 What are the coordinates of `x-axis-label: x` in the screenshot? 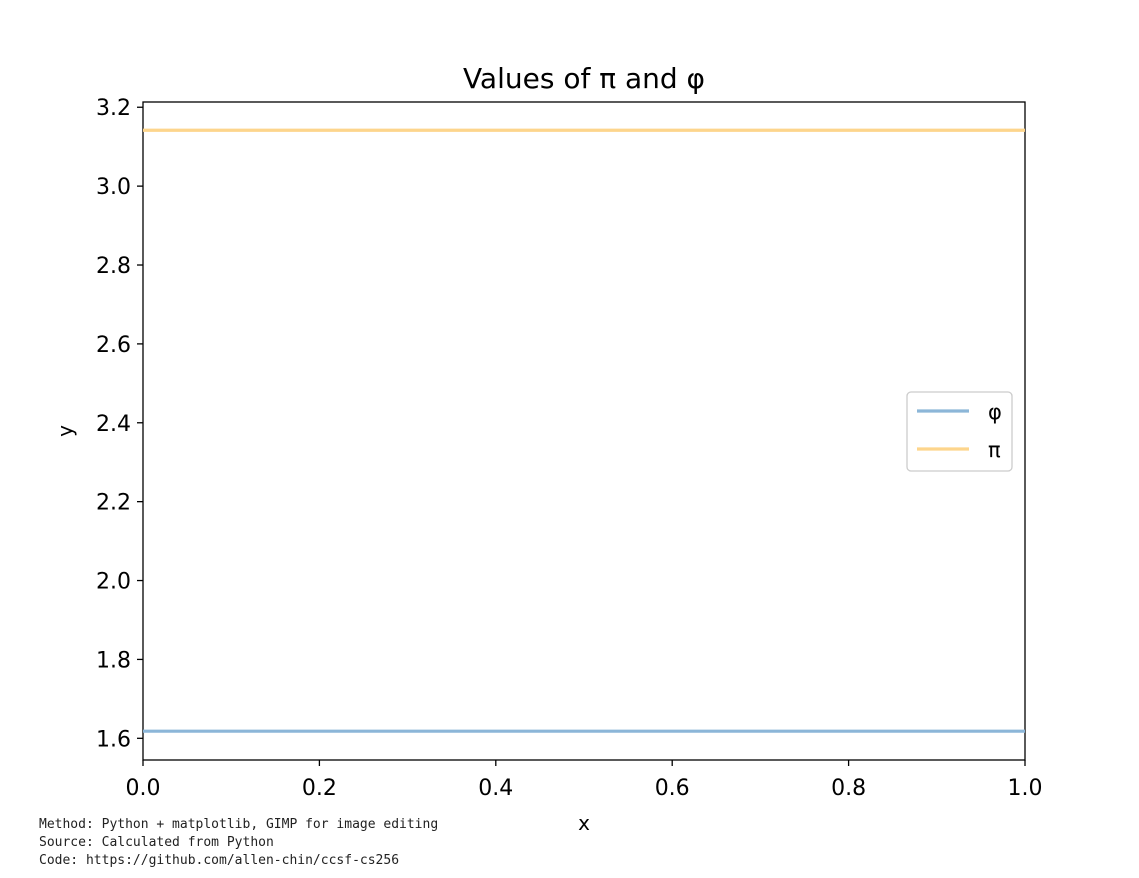 It's located at (584, 823).